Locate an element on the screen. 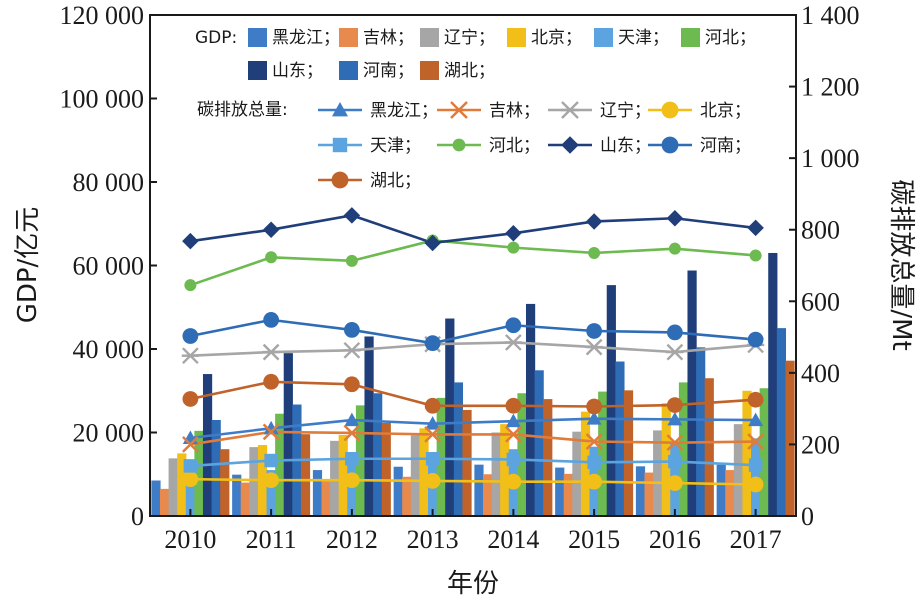  legend-line-label: 辽宁； is located at coordinates (625, 111).